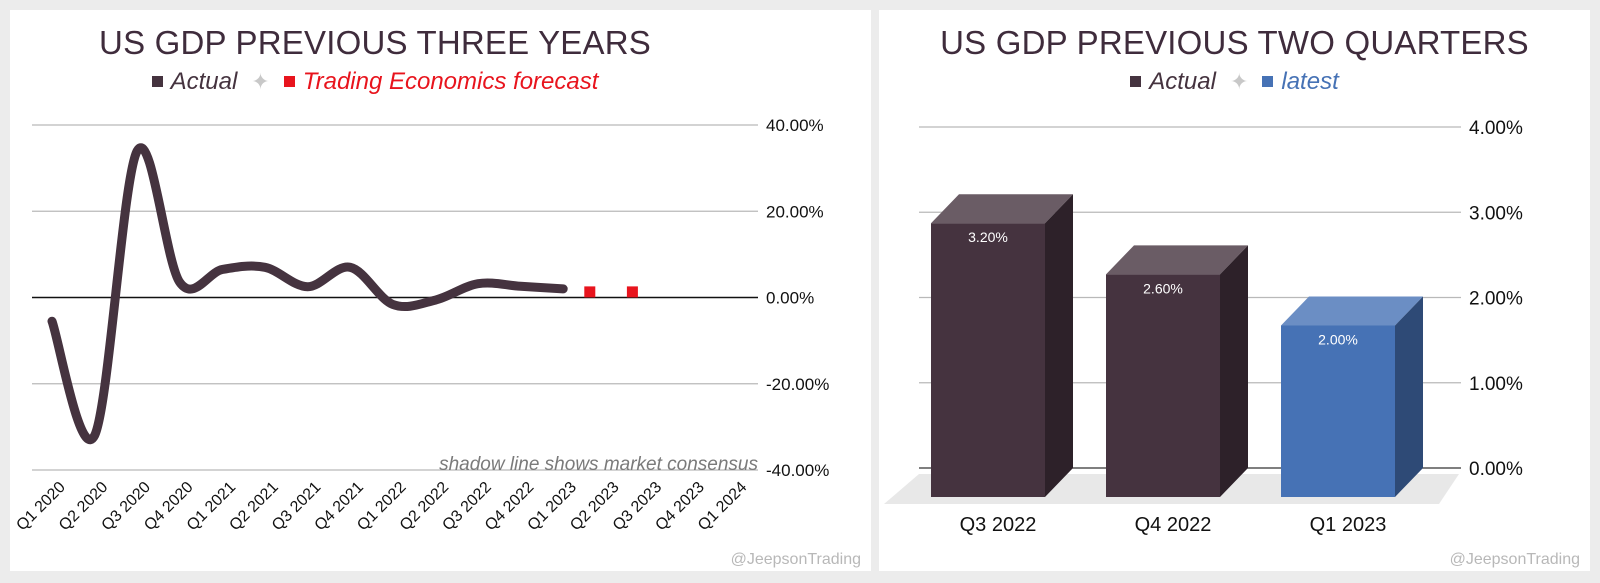  Describe the element at coordinates (289, 81) in the screenshot. I see `legend-forecast-swatch` at that location.